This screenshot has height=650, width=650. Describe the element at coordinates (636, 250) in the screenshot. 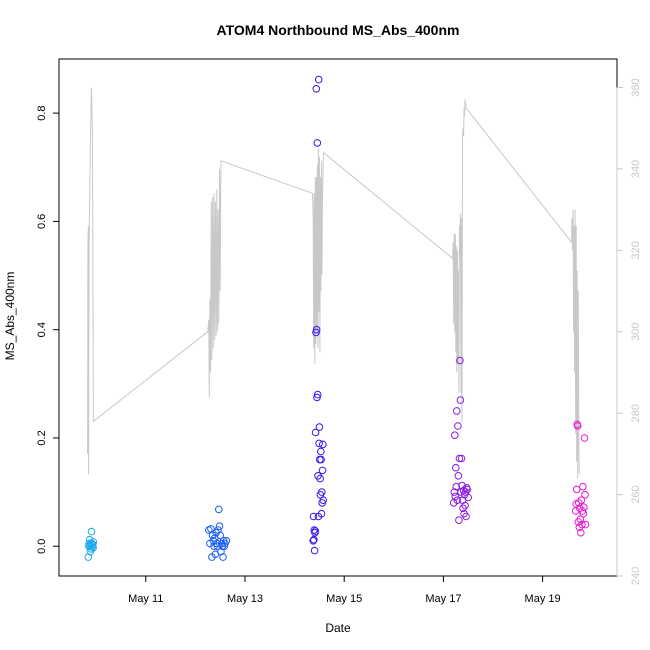

I see `y2-tick-label-5: 320` at that location.